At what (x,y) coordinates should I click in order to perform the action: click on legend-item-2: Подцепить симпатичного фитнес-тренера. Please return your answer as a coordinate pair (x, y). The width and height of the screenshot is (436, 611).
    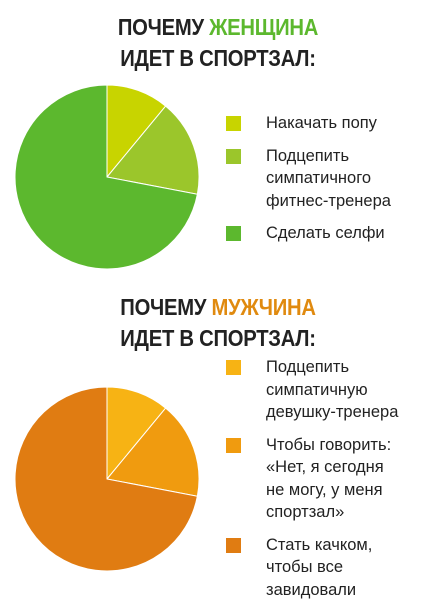
    Looking at the image, I should click on (328, 179).